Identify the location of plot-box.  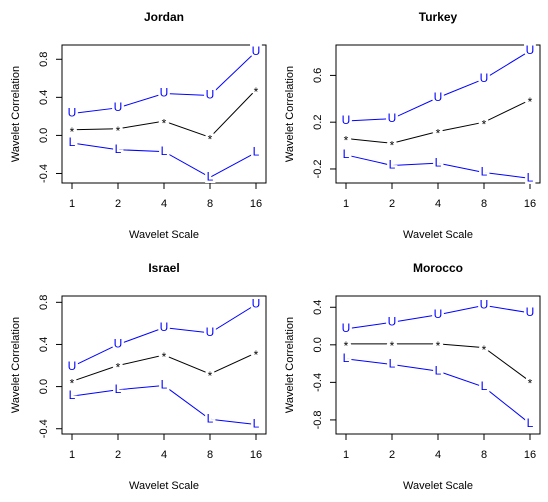
(164, 114).